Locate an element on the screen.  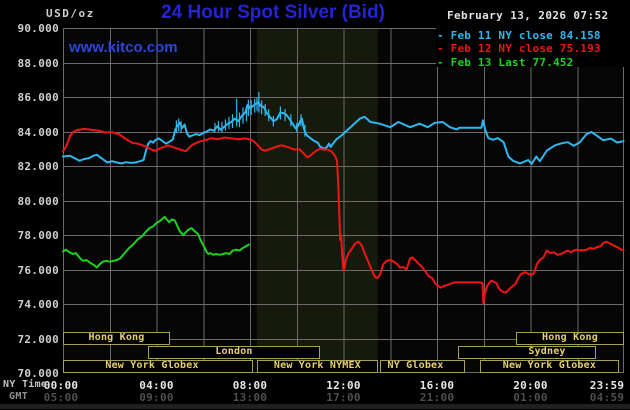
session-boxes is located at coordinates (344, 352).